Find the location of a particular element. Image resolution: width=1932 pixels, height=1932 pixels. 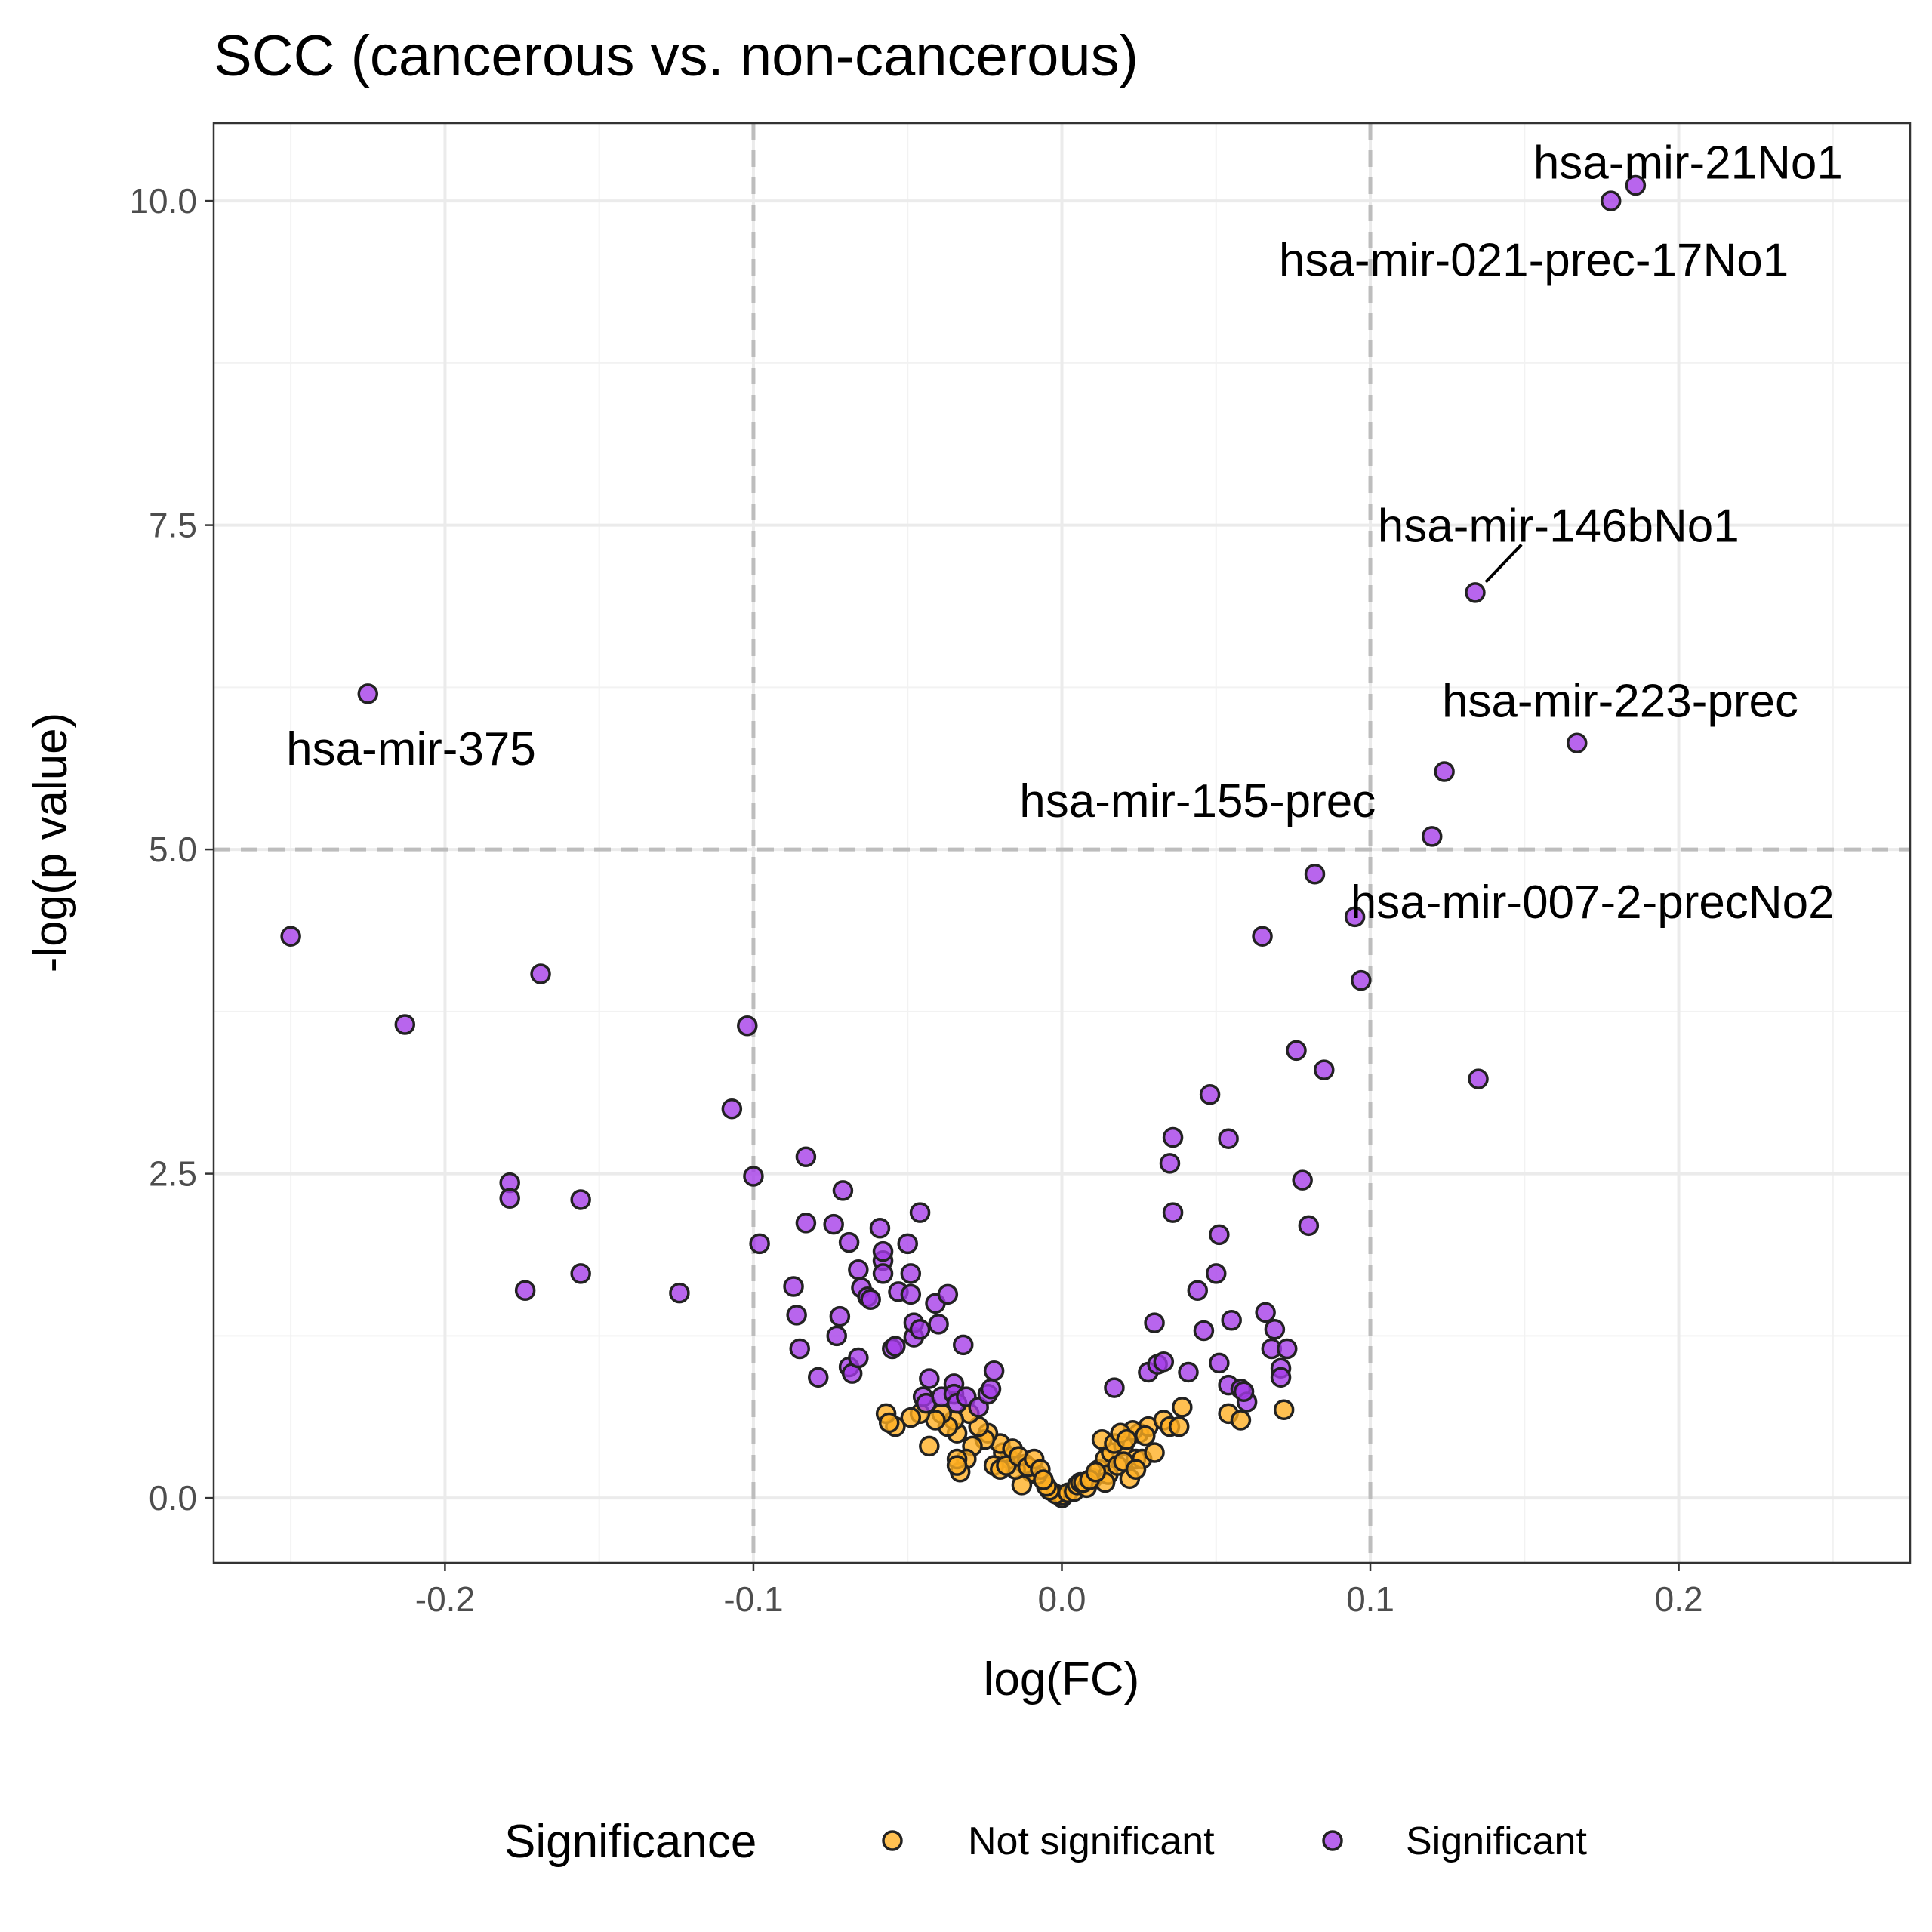

point-label: hsa-mir-155-prec is located at coordinates (1197, 801).